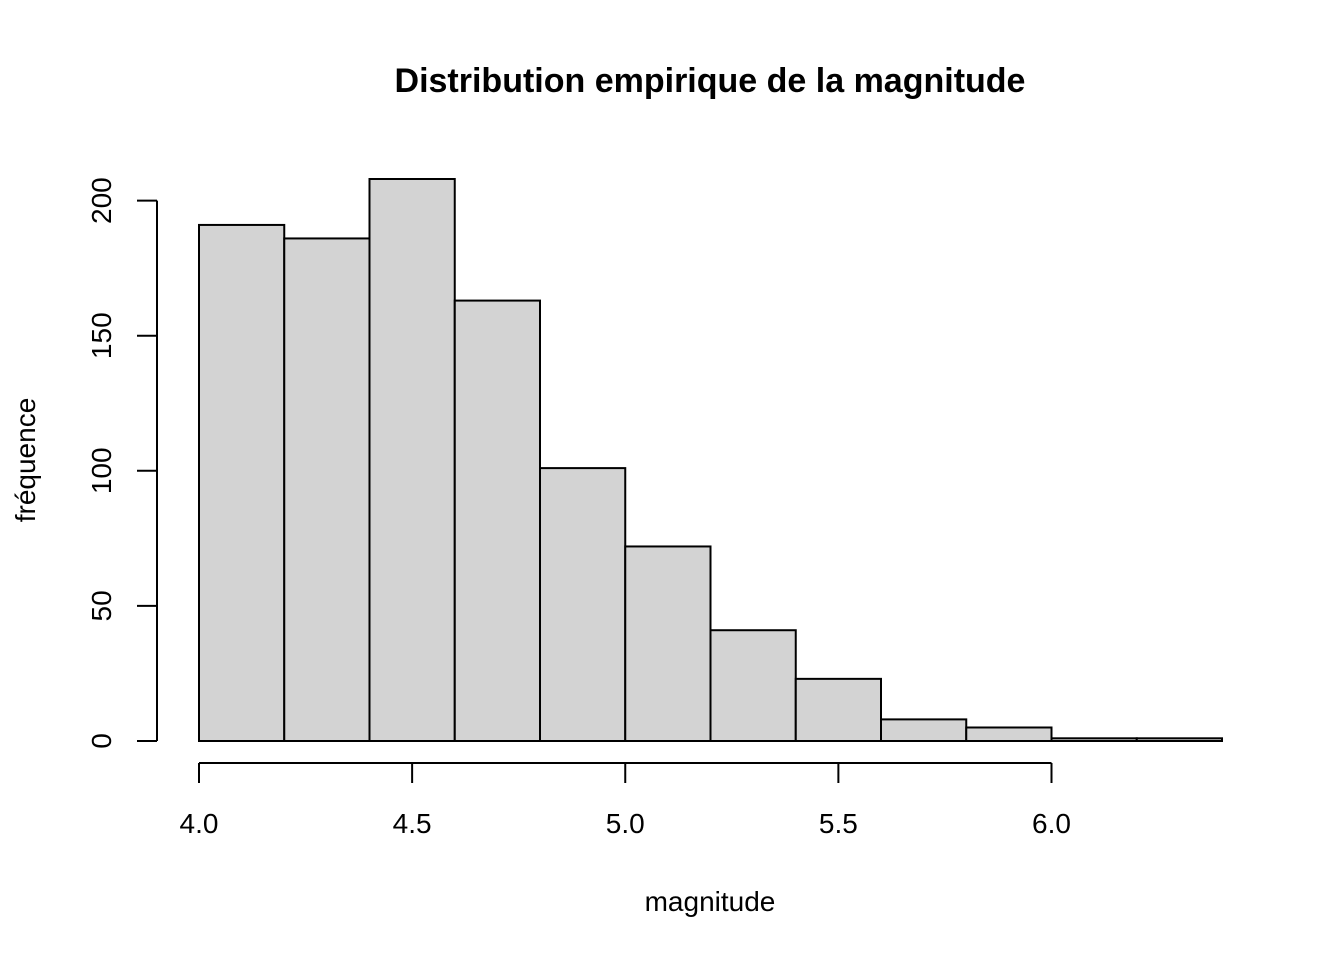 Image resolution: width=1344 pixels, height=965 pixels. I want to click on y-axis-label: fréquence, so click(25, 460).